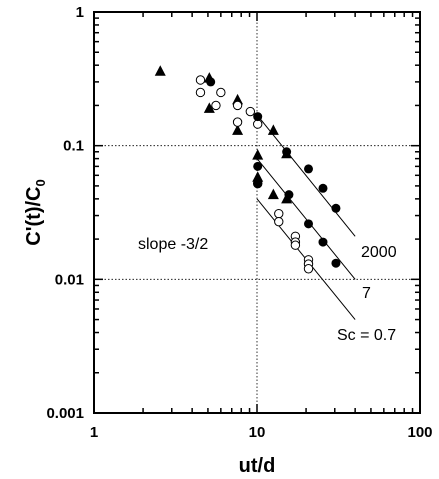  Describe the element at coordinates (65, 413) in the screenshot. I see `y-tick-label: 0.001` at that location.